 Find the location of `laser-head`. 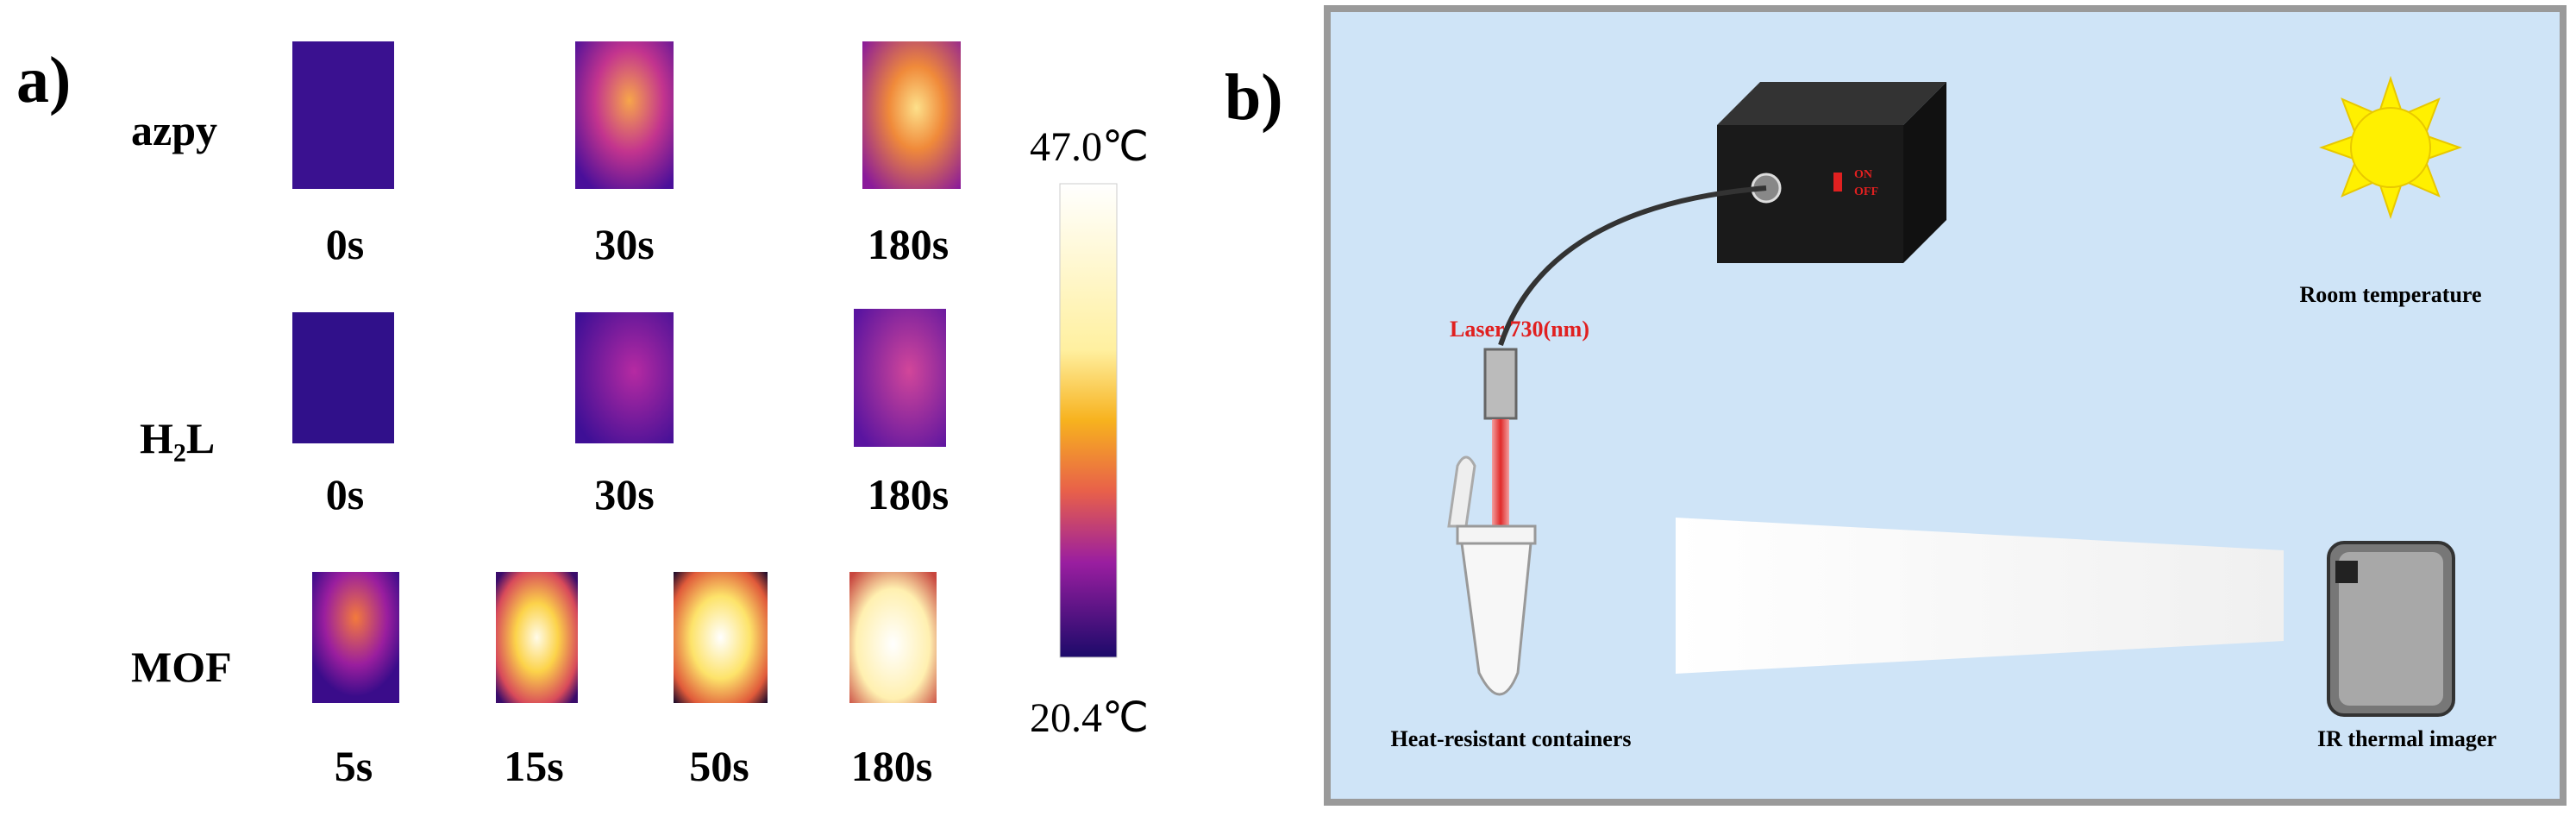

laser-head is located at coordinates (1500, 384).